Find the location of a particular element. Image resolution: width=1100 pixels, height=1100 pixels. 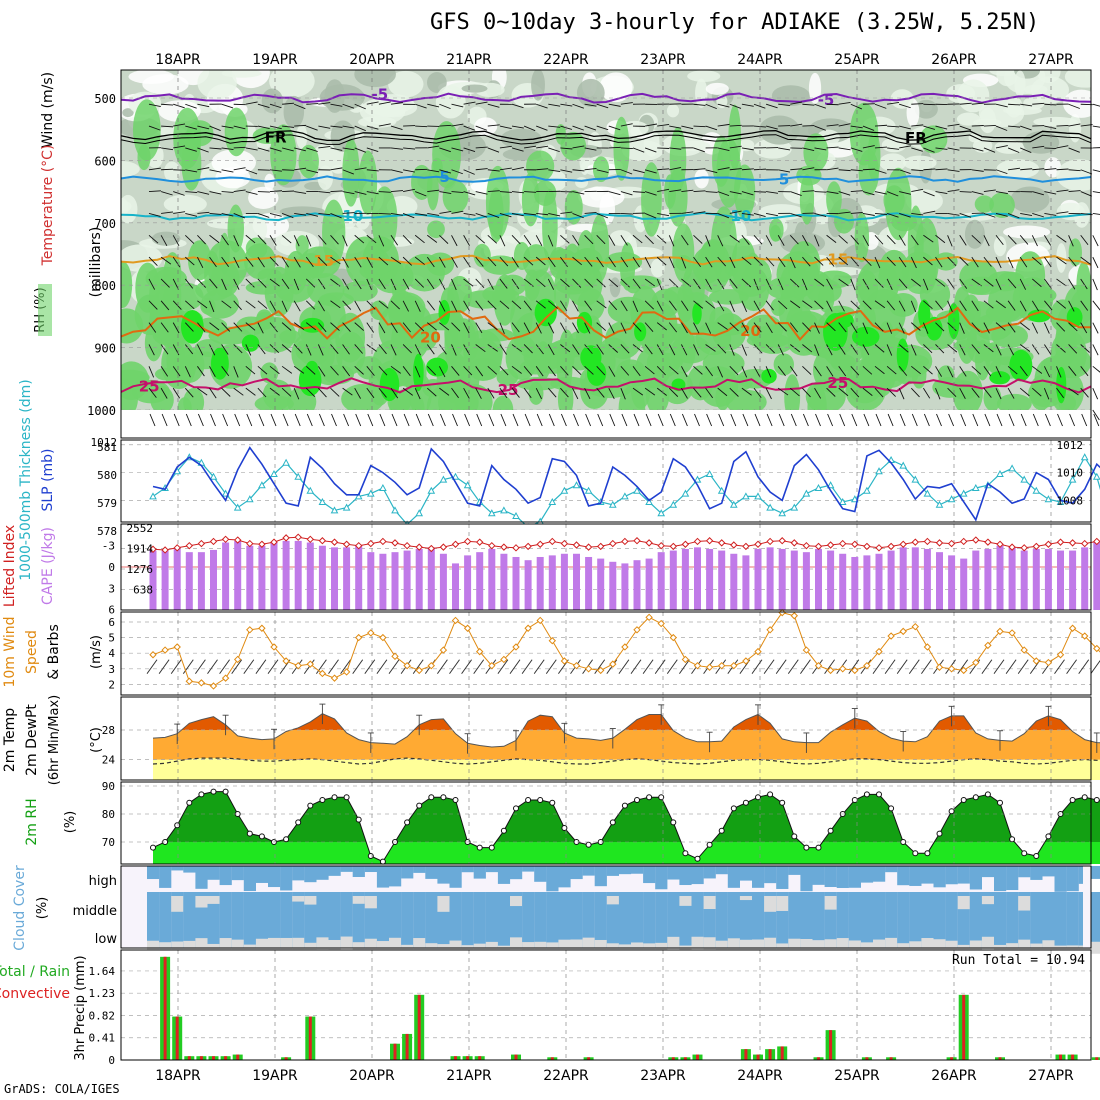

cloud-high is located at coordinates (951, 875).